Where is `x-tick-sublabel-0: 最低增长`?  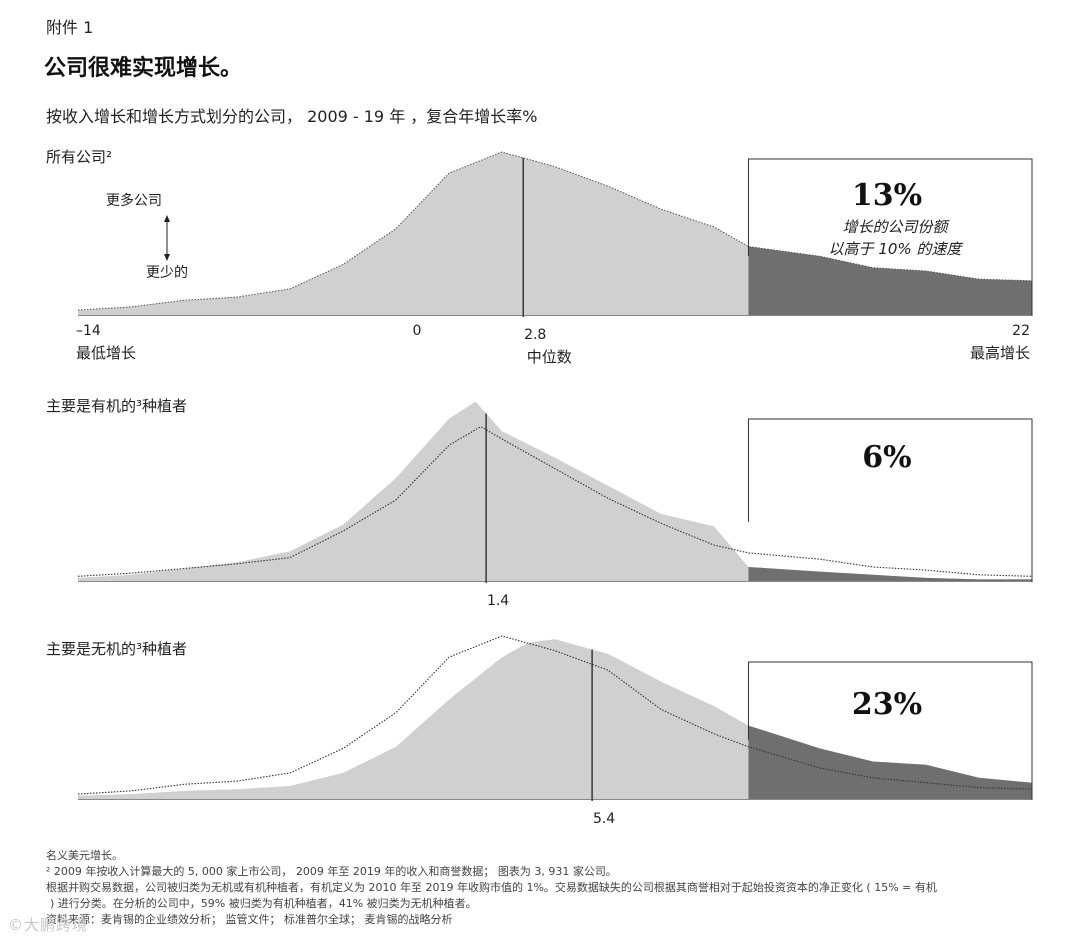 x-tick-sublabel-0: 最低增长 is located at coordinates (106, 353).